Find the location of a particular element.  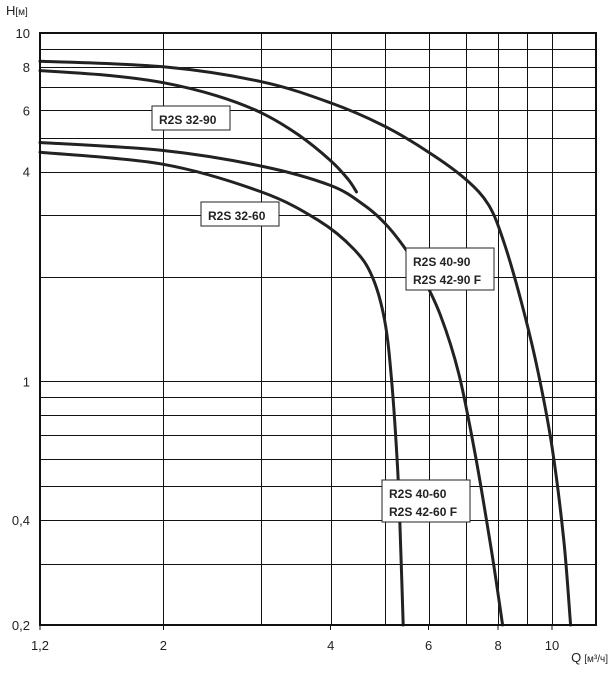

y-tick-label: 6 is located at coordinates (26, 110).